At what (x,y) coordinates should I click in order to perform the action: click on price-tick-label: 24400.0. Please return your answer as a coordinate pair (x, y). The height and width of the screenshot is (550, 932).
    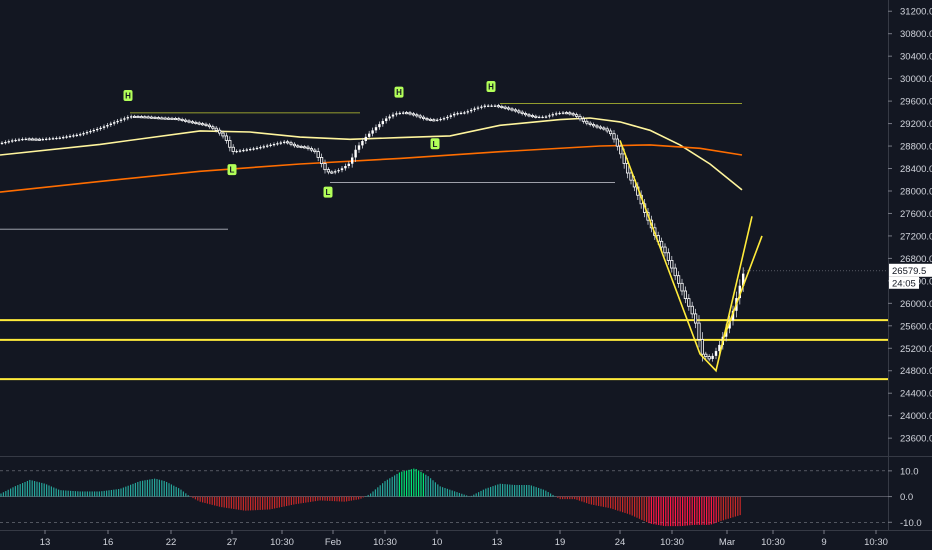
    Looking at the image, I should click on (916, 394).